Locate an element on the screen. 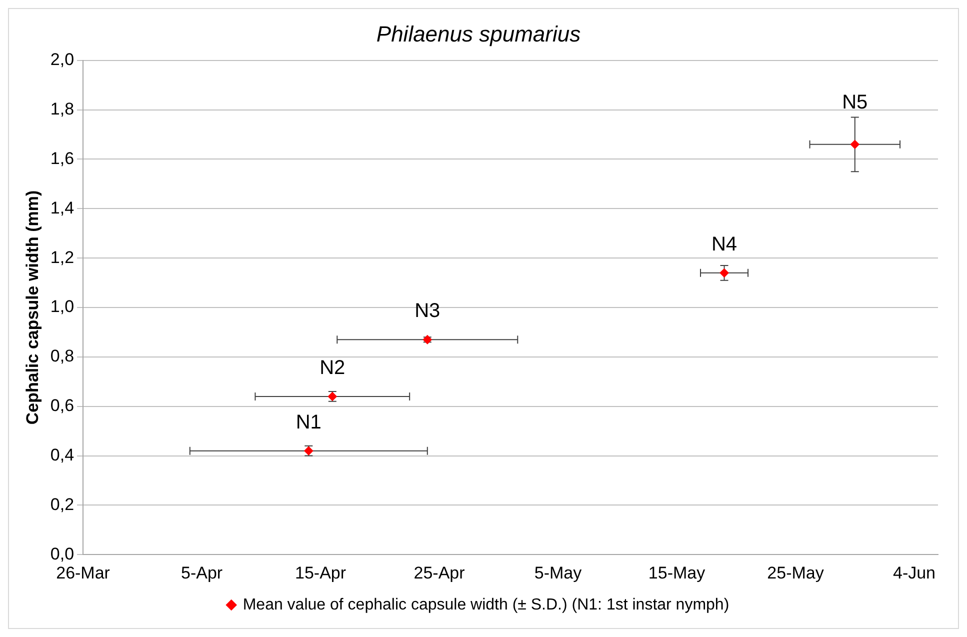 The image size is (967, 637). y-tick-label: 1,8 is located at coordinates (62, 109).